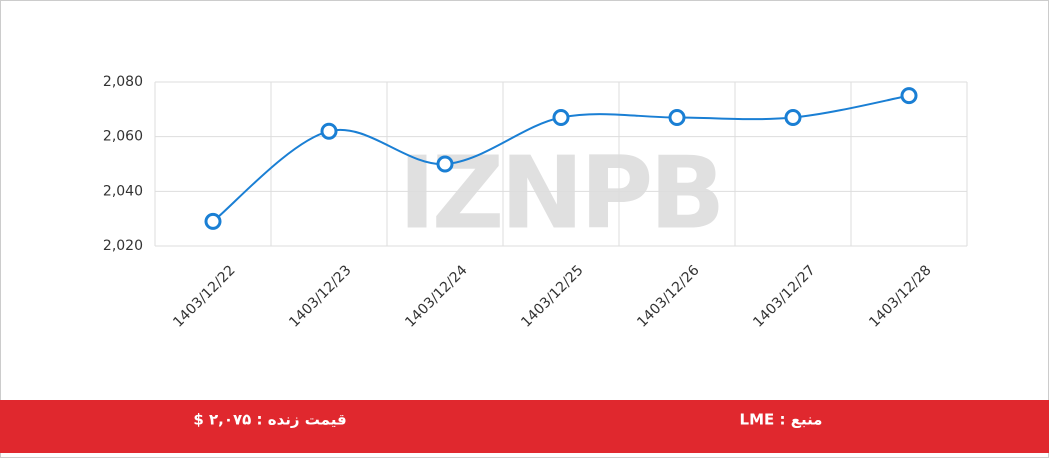  What do you see at coordinates (123, 137) in the screenshot?
I see `y-tick-label: 2,060` at bounding box center [123, 137].